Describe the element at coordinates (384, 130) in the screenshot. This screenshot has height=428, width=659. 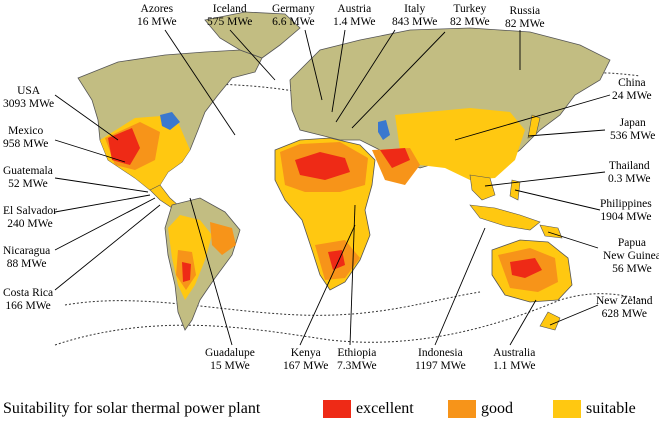
I see `caspian-sea` at that location.